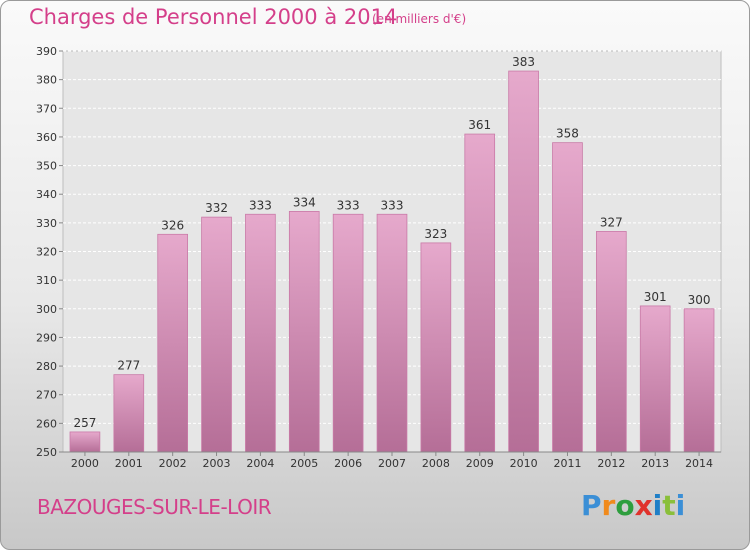  Describe the element at coordinates (46, 423) in the screenshot. I see `y-tick-label: 260` at that location.